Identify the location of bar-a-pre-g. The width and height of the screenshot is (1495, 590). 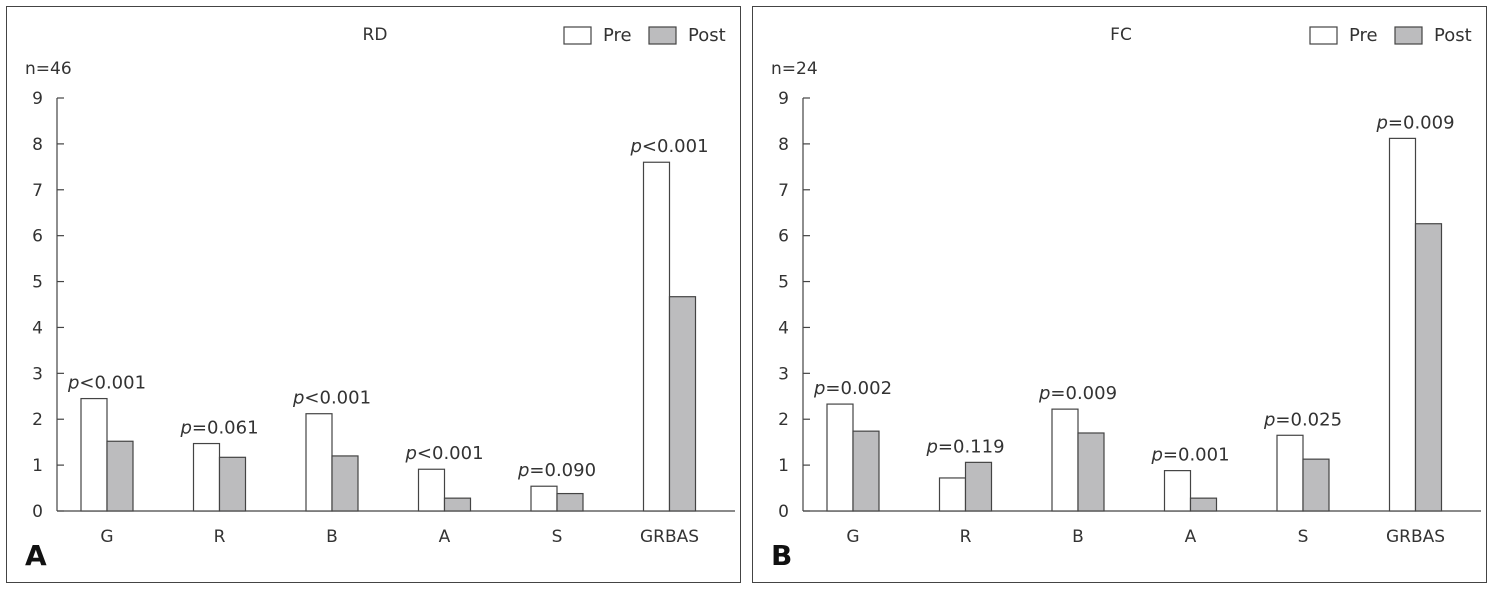
(94, 454).